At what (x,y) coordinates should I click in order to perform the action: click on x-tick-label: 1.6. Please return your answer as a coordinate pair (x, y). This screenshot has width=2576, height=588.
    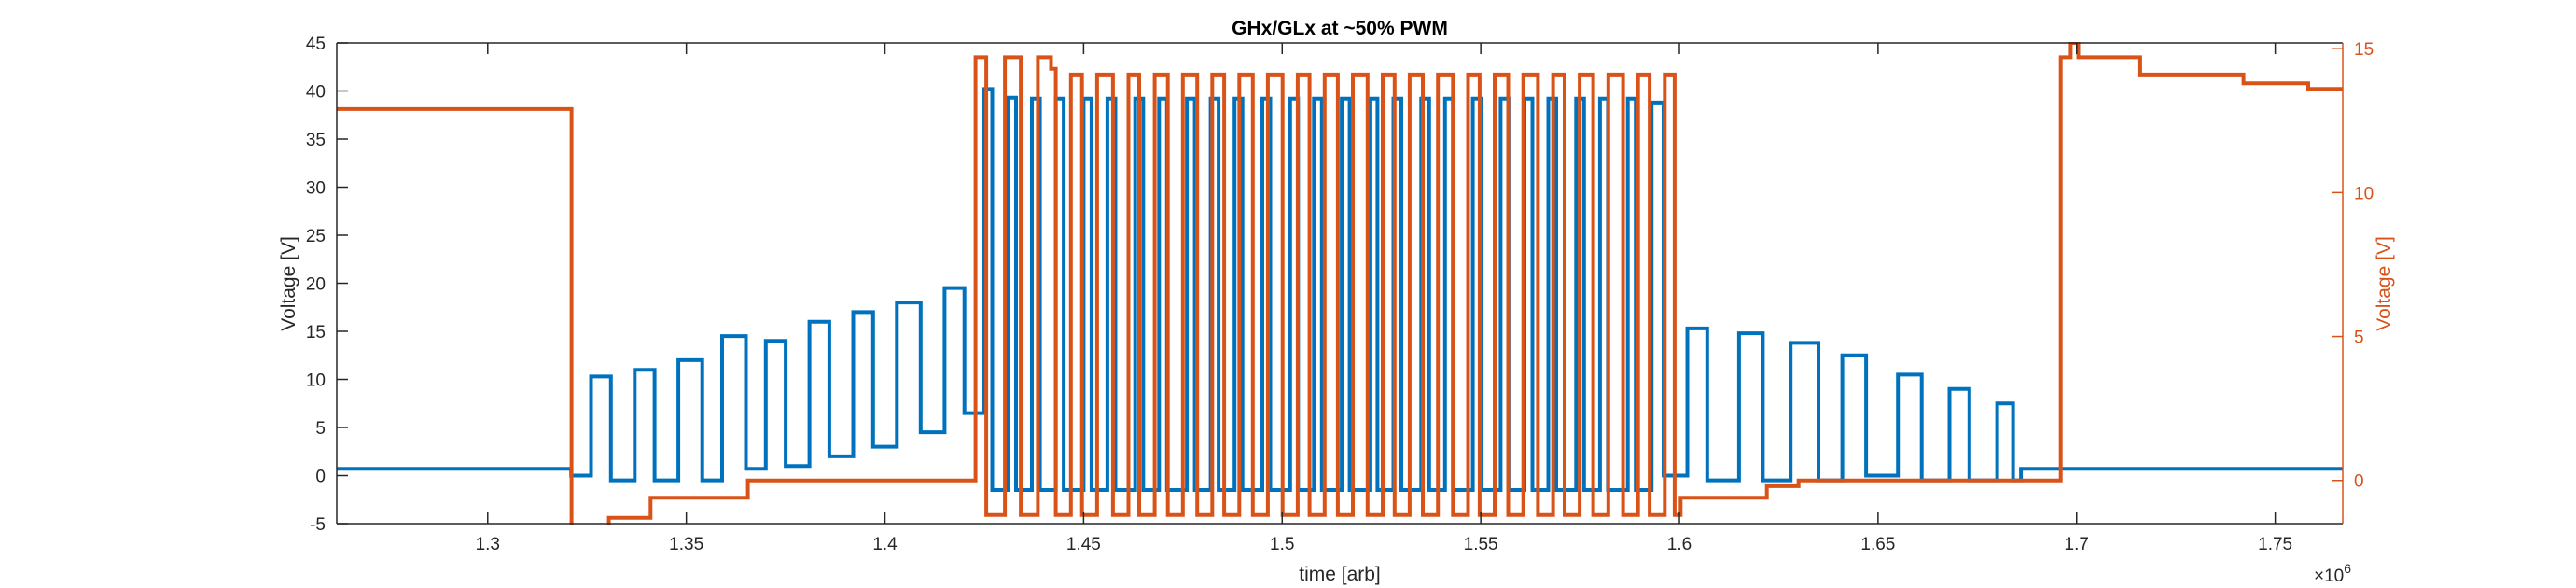
    Looking at the image, I should click on (1679, 544).